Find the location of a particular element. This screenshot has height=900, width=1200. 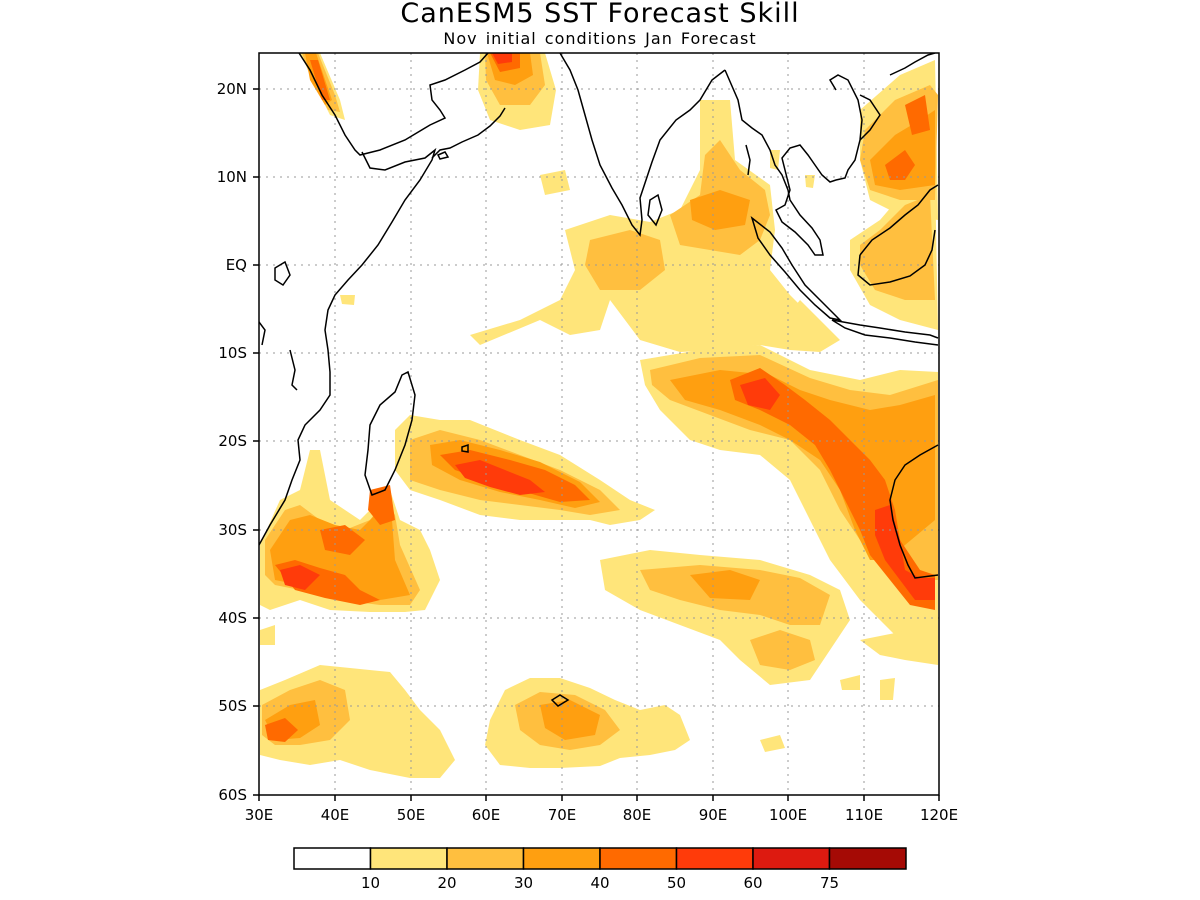

skill-region-far-southeast is located at coordinates (772, 743).